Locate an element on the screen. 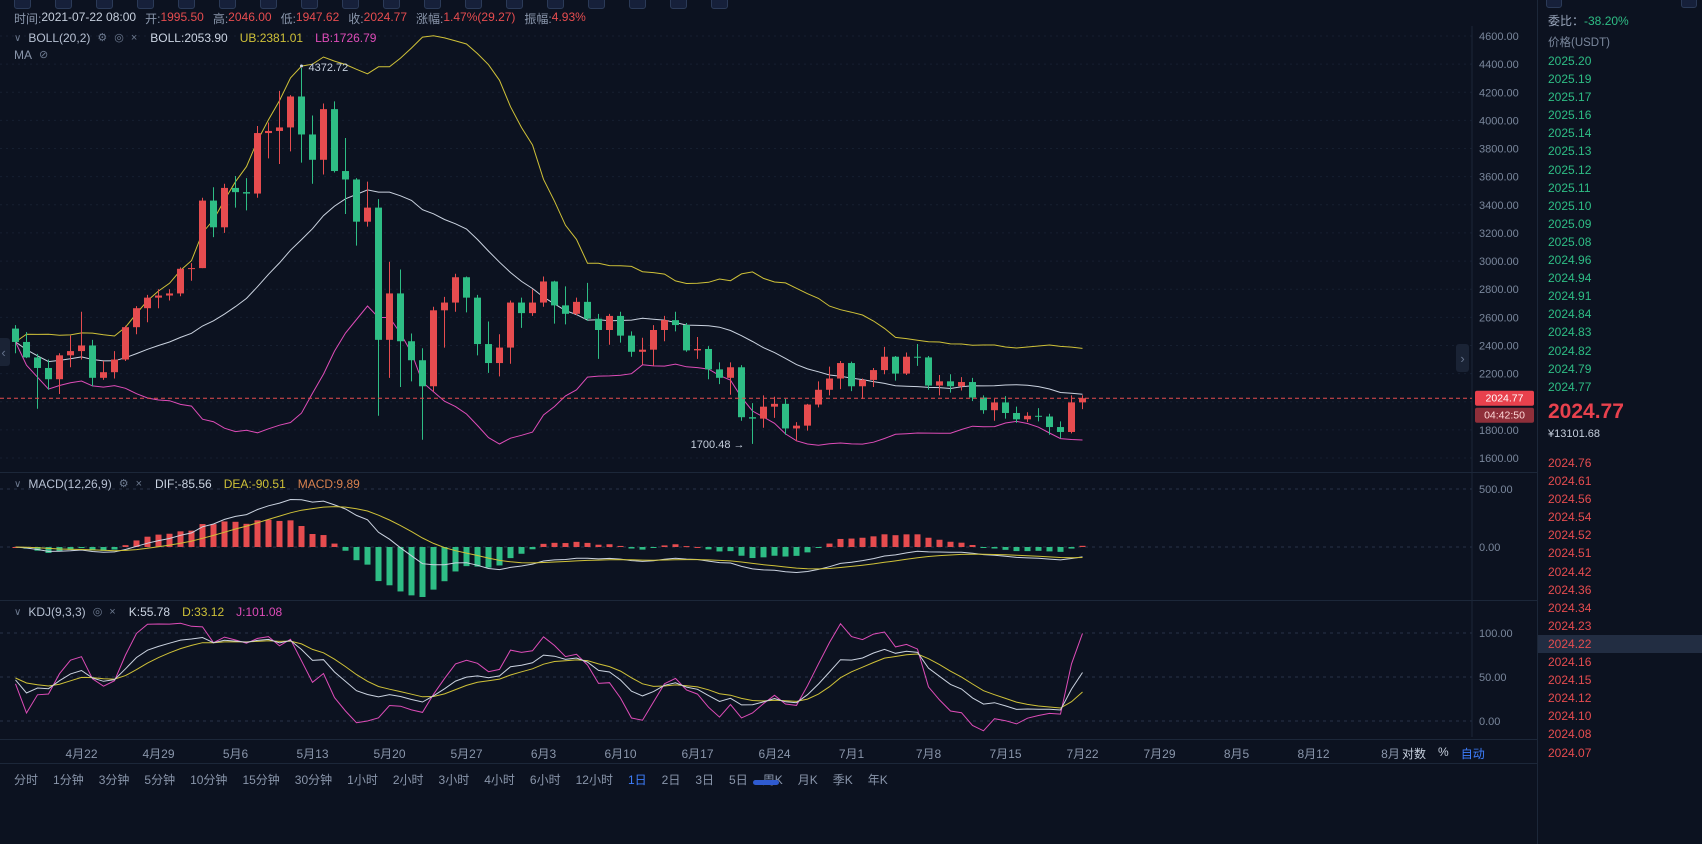 Image resolution: width=1702 pixels, height=844 pixels. bid-row: 2024.16 is located at coordinates (1570, 662).